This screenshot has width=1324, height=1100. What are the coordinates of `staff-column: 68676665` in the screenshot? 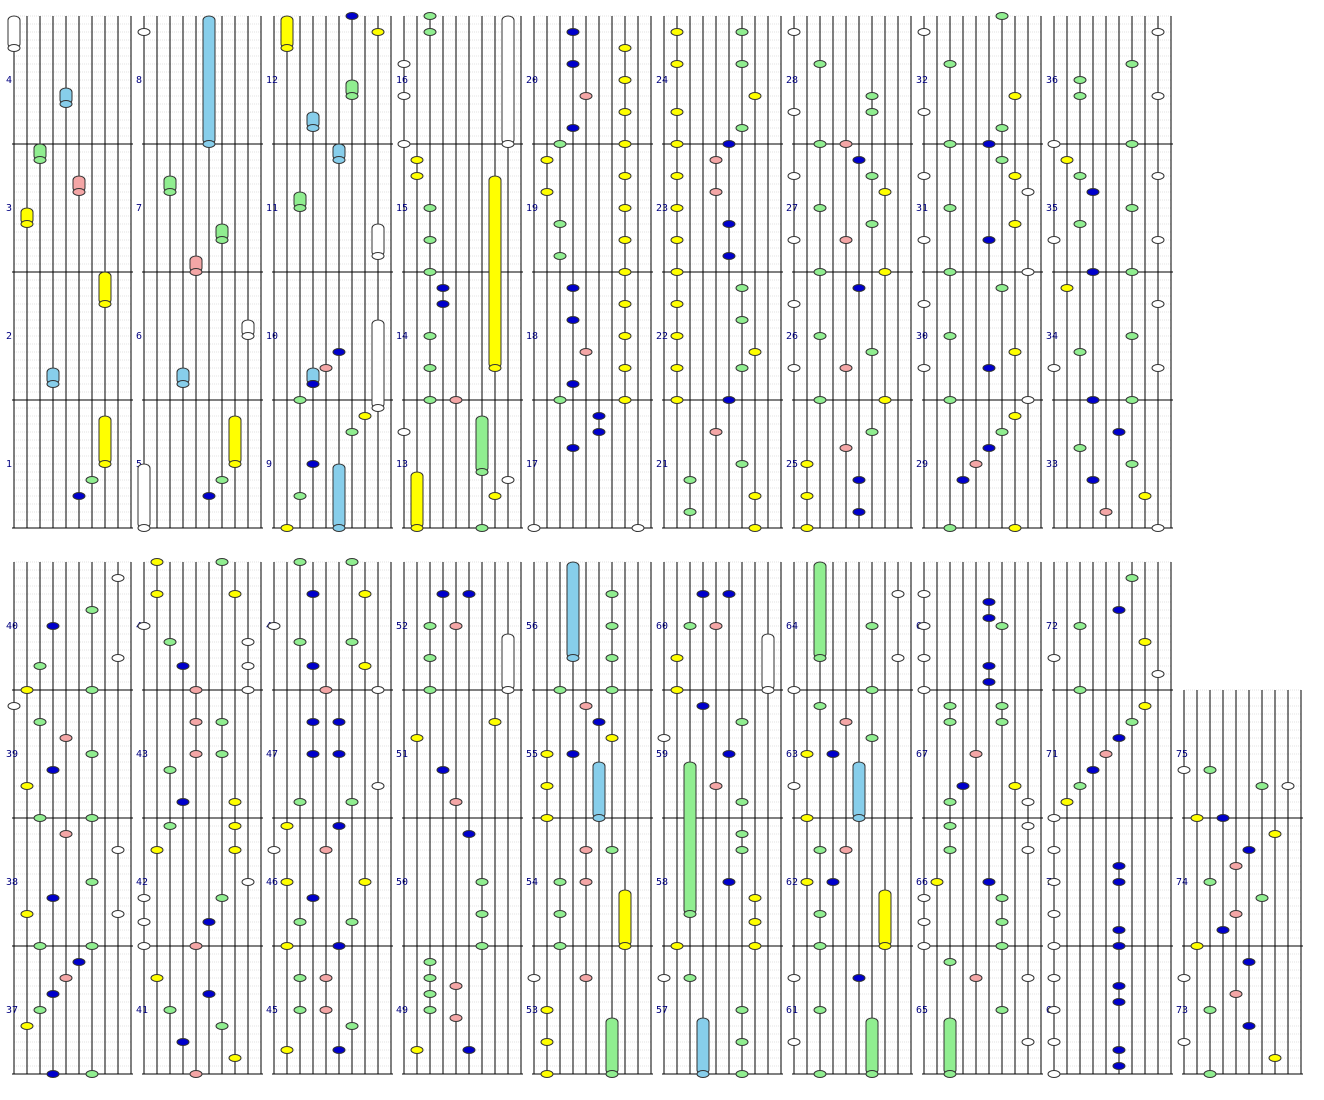 It's located at (979, 819).